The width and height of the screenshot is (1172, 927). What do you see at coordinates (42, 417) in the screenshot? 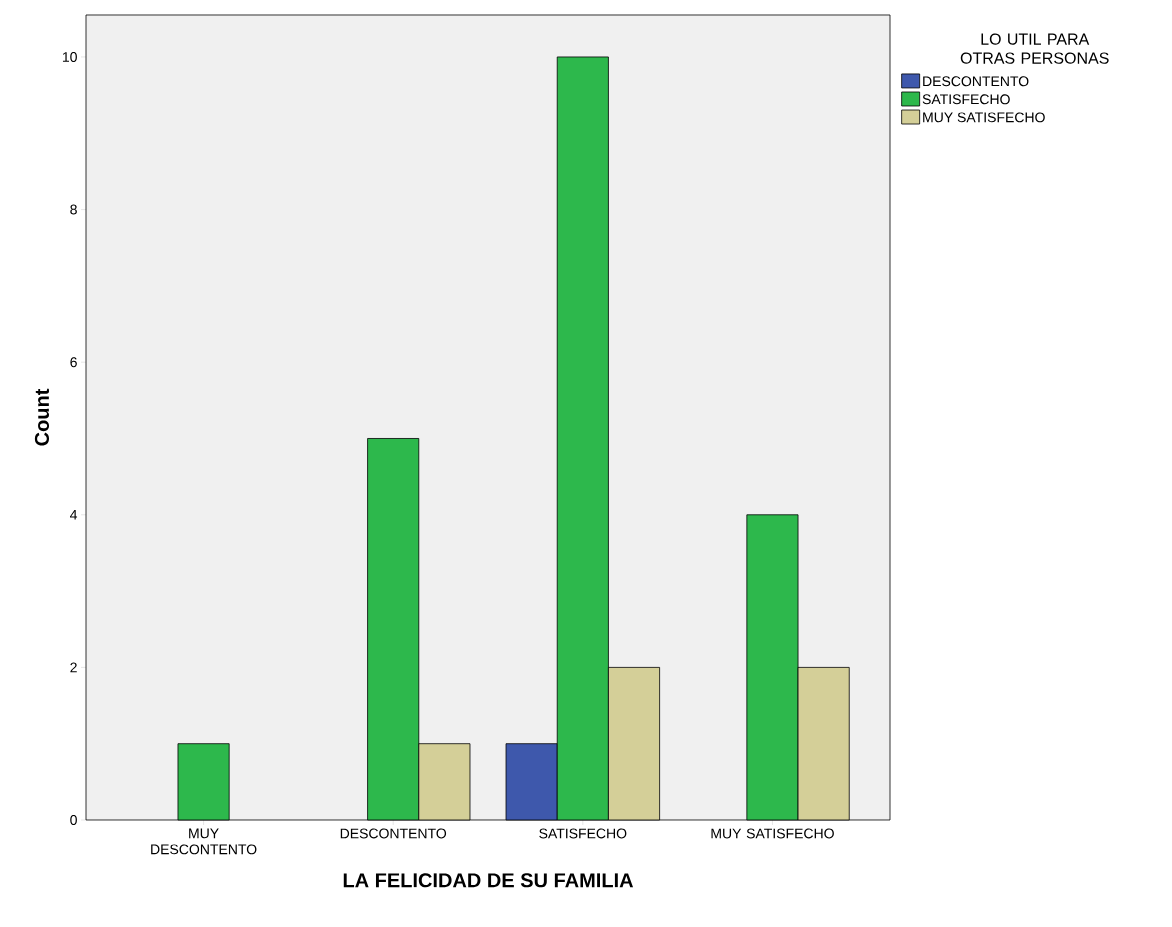
I see `y-axis-title: Count` at bounding box center [42, 417].